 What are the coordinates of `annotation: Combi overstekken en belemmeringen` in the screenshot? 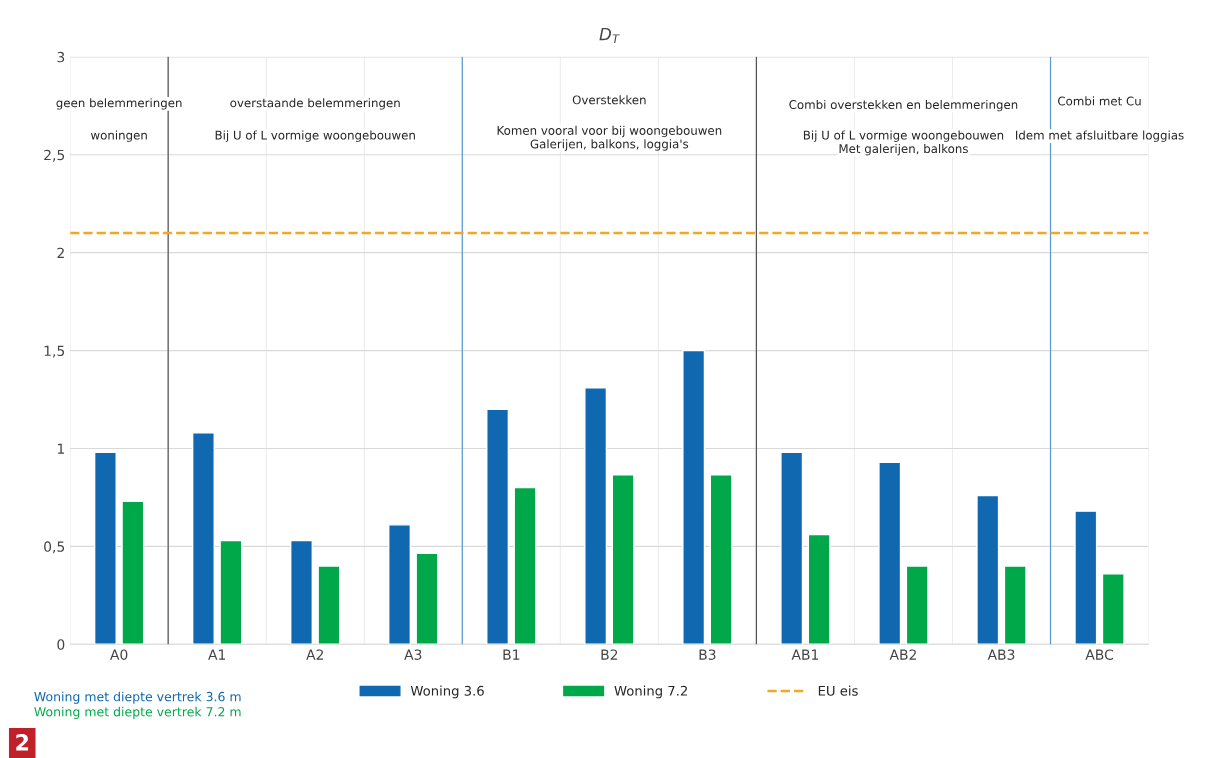 It's located at (903, 105).